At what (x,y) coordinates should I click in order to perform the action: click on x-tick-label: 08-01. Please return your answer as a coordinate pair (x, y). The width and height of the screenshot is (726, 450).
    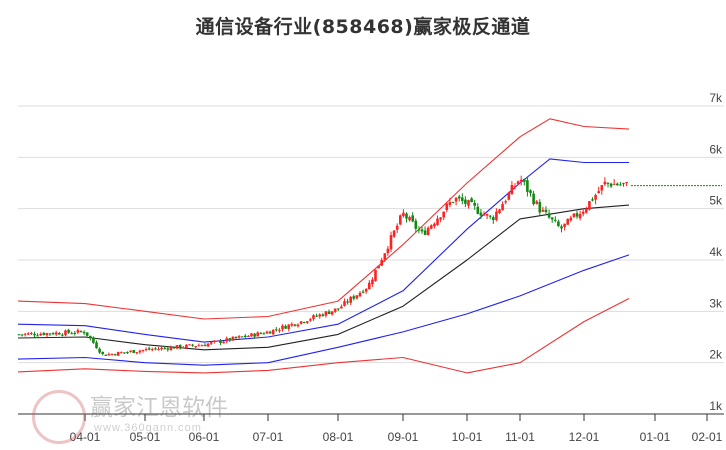
    Looking at the image, I should click on (338, 437).